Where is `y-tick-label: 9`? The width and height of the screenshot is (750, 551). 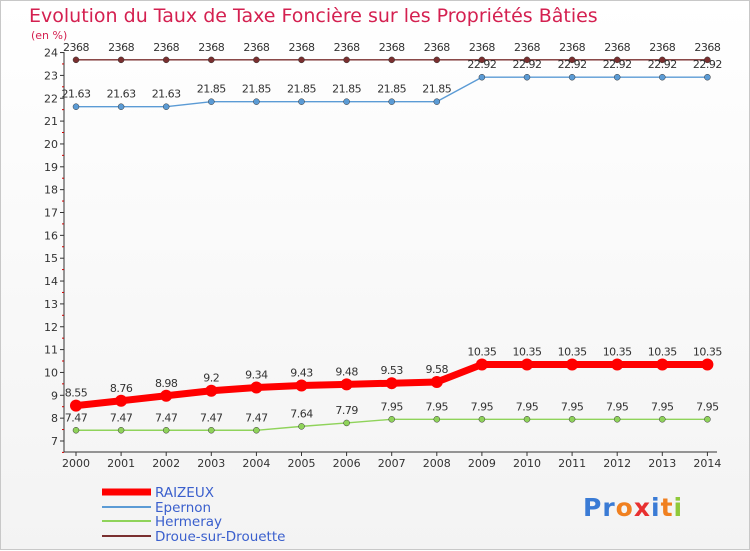
y-tick-label: 9 is located at coordinates (54, 395).